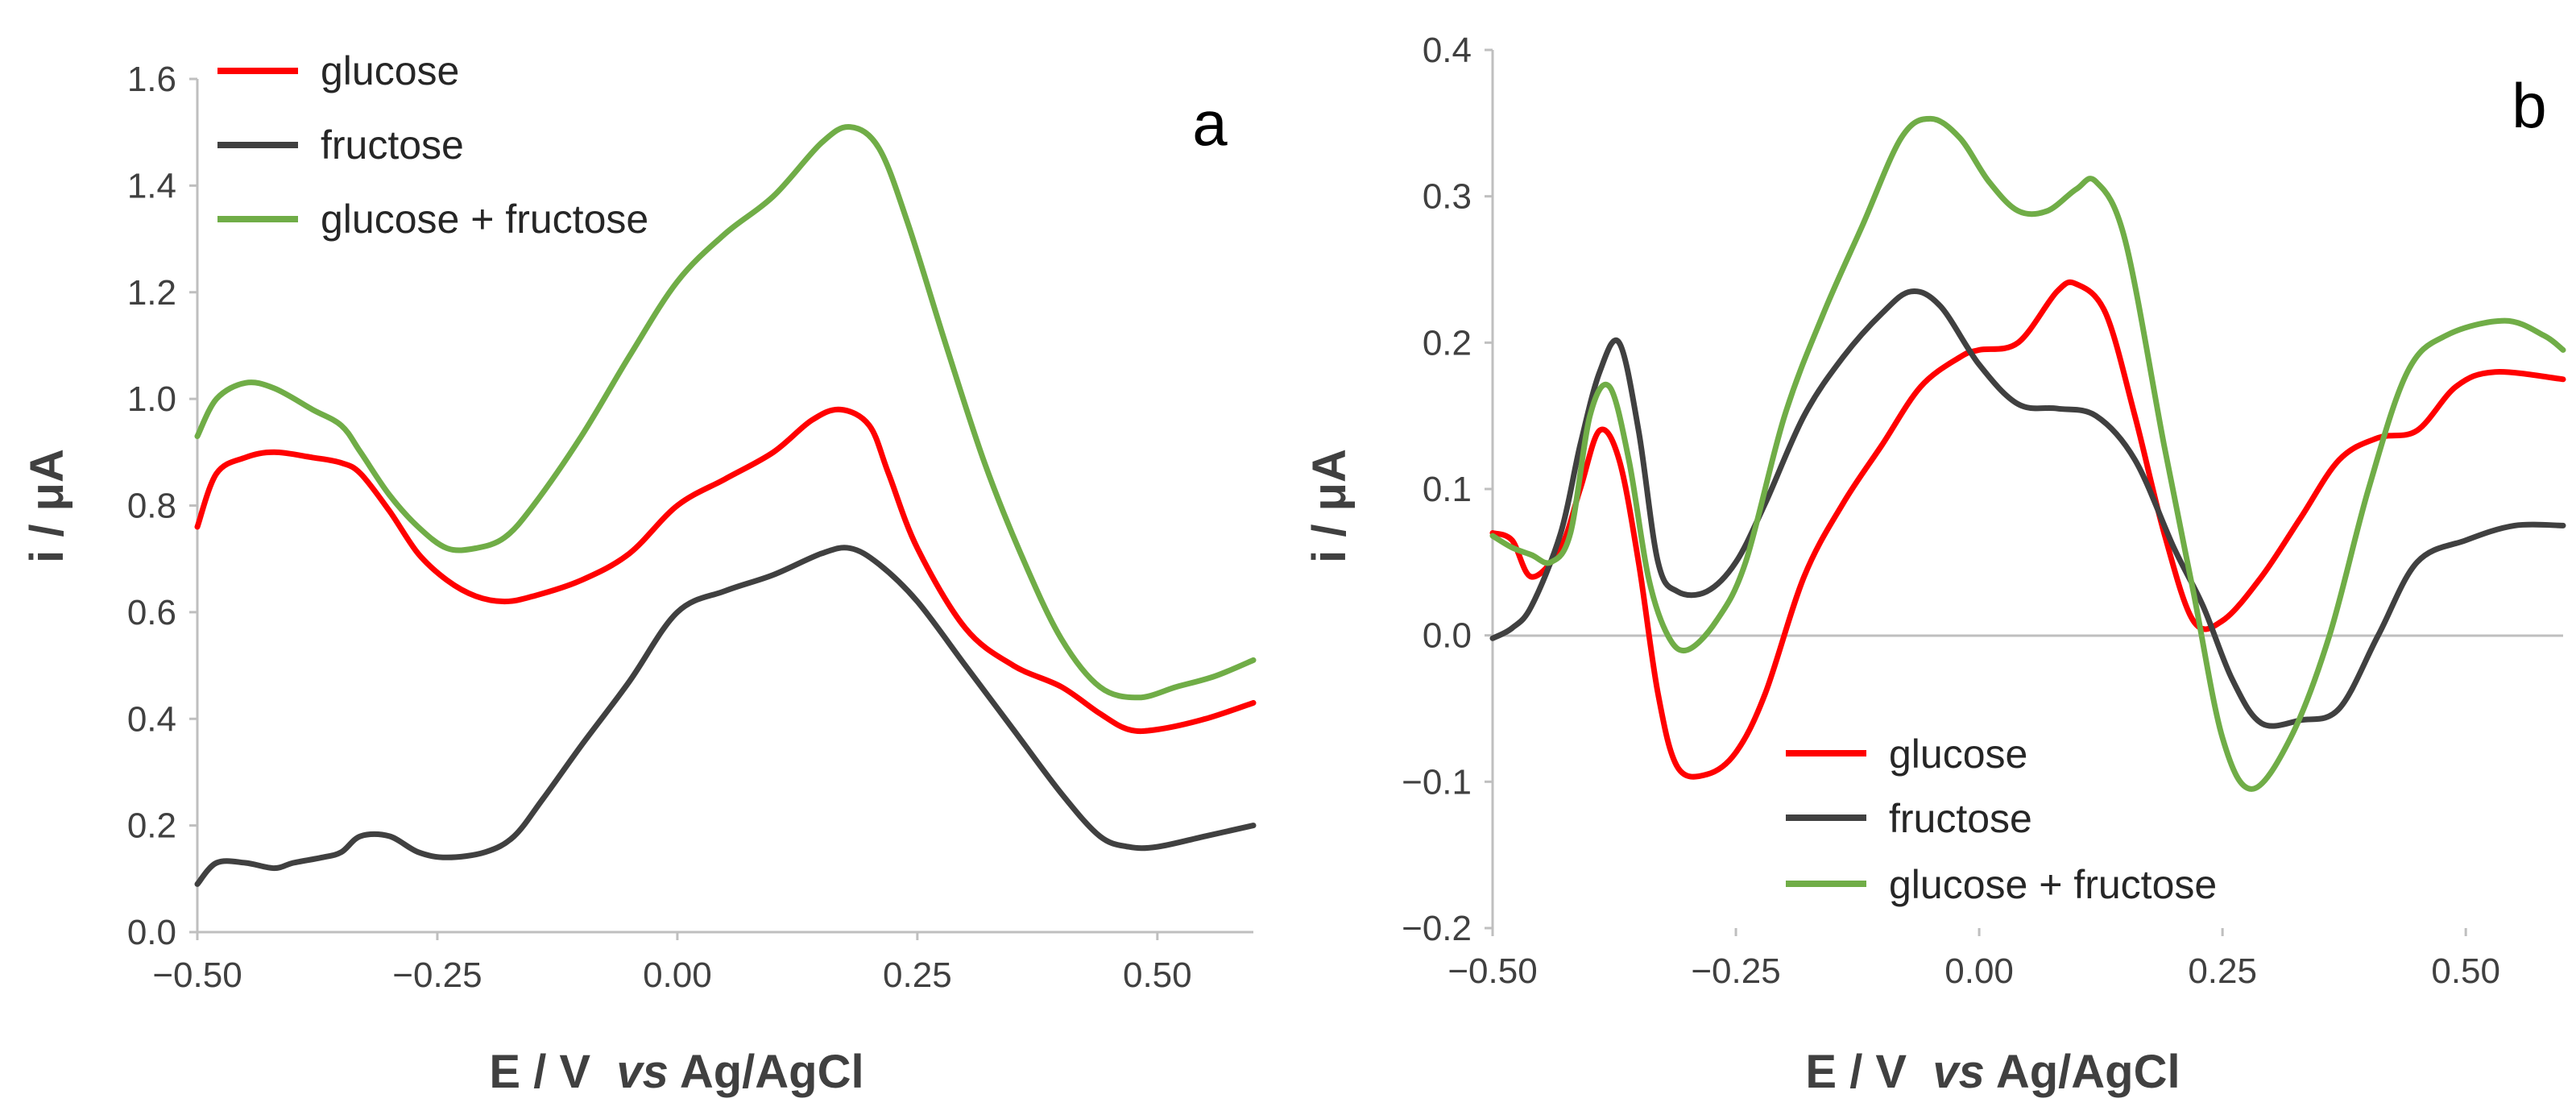 The width and height of the screenshot is (2576, 1115). What do you see at coordinates (151, 79) in the screenshot?
I see `y-tick-label: 1.6` at bounding box center [151, 79].